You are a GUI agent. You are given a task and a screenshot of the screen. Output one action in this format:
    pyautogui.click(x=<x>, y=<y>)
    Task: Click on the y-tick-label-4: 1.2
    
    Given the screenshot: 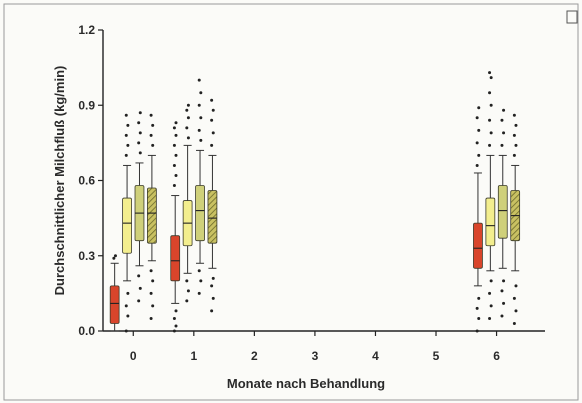 What is the action you would take?
    pyautogui.click(x=86, y=30)
    